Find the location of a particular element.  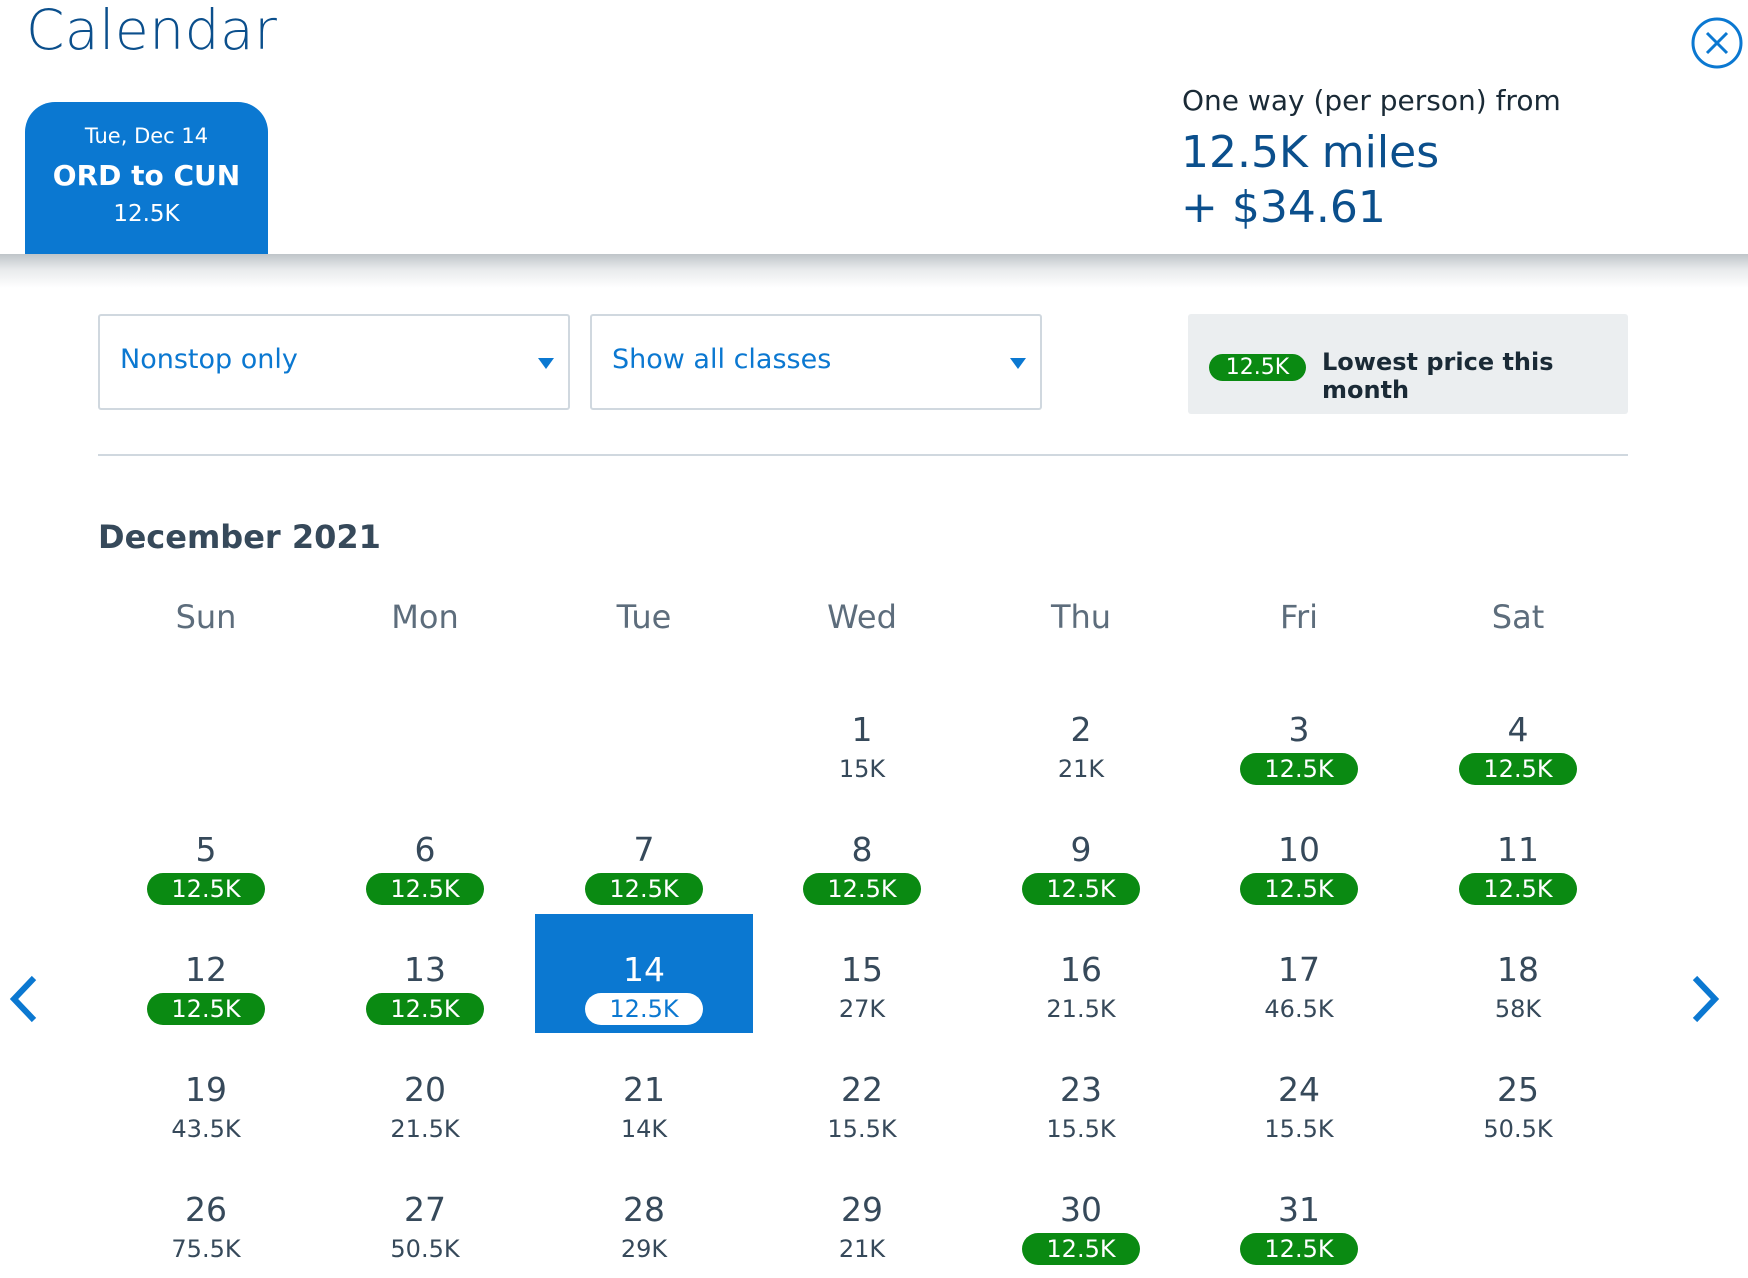

day-number: 20 is located at coordinates (425, 1089).